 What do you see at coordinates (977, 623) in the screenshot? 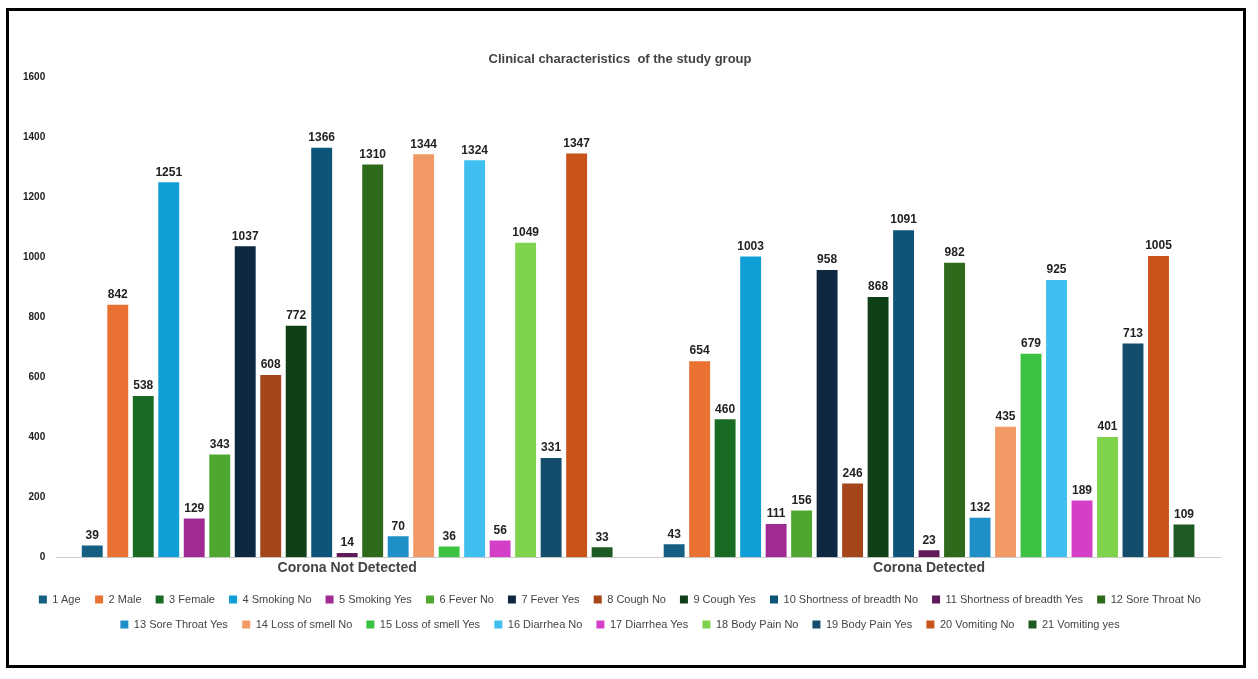
I see `legend-label: 20 Vomiting No` at bounding box center [977, 623].